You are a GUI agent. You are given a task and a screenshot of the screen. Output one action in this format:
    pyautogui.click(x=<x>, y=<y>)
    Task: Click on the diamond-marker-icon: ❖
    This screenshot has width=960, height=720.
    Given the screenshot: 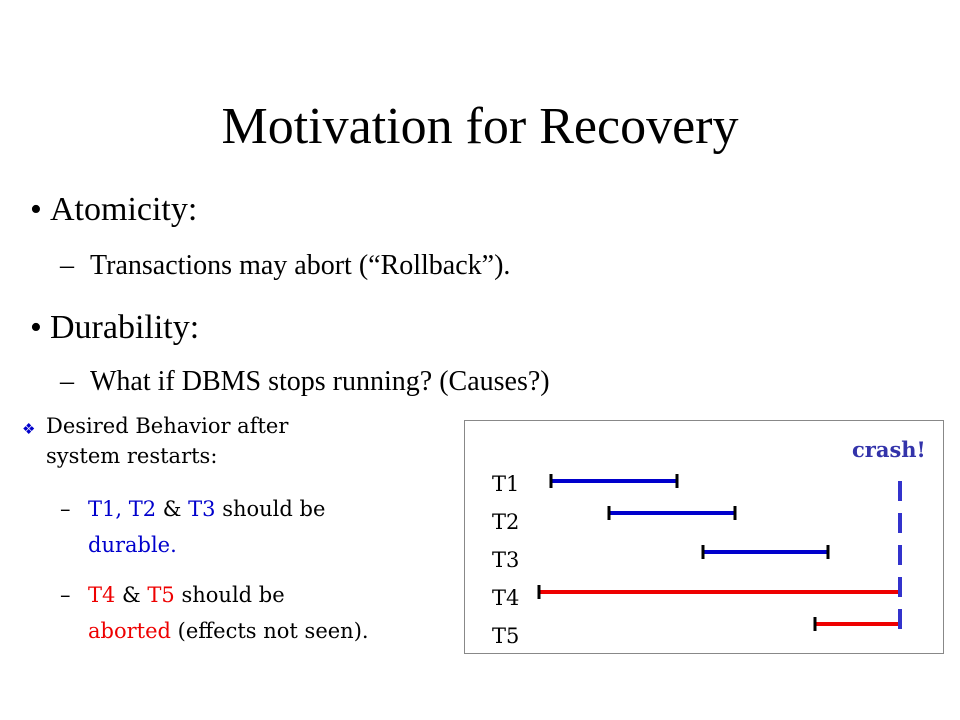 What is the action you would take?
    pyautogui.click(x=29, y=430)
    